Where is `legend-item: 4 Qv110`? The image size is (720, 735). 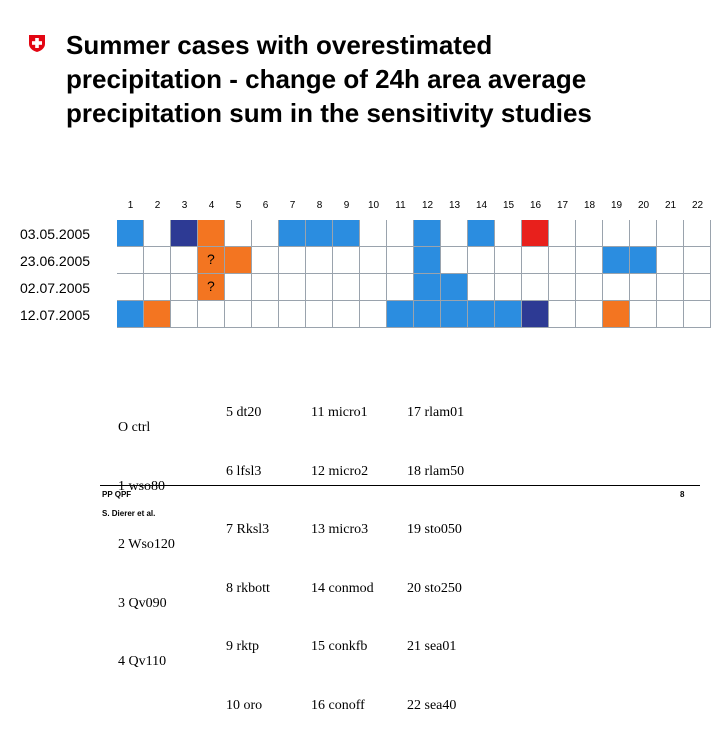
legend-item: 4 Qv110 is located at coordinates (142, 661).